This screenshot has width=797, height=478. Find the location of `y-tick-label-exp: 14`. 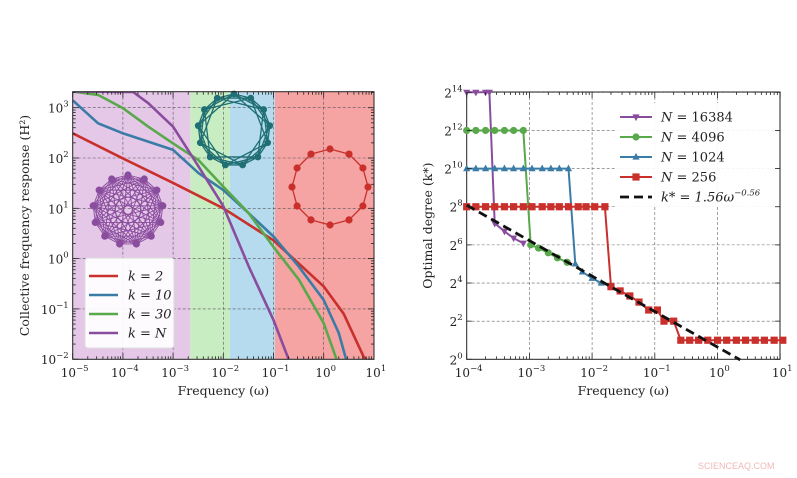

y-tick-label-exp: 14 is located at coordinates (457, 89).